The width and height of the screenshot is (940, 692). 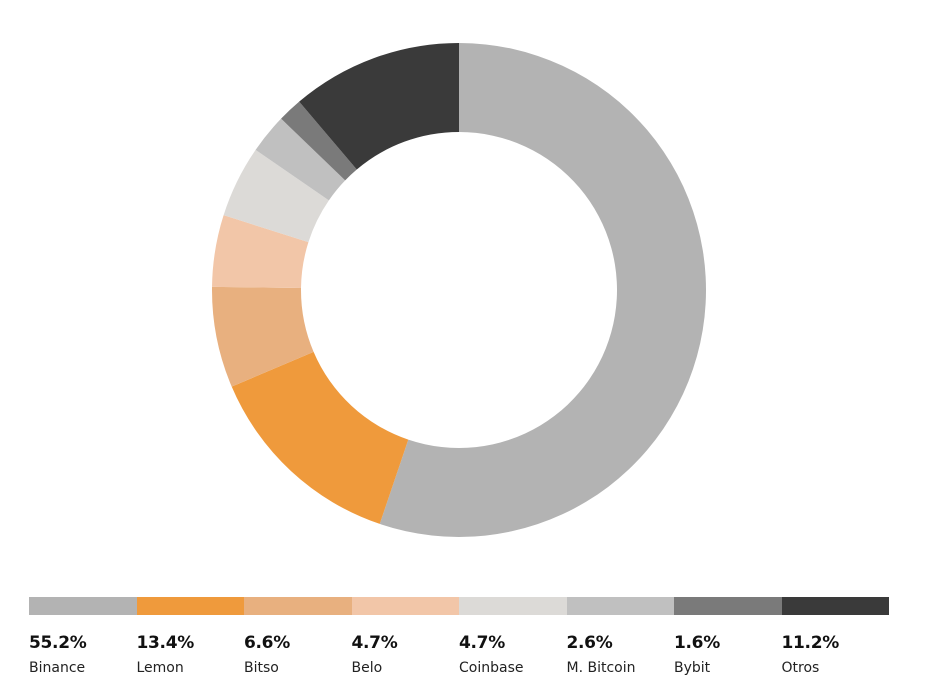 What do you see at coordinates (589, 643) in the screenshot?
I see `legend-value: 2.6%` at bounding box center [589, 643].